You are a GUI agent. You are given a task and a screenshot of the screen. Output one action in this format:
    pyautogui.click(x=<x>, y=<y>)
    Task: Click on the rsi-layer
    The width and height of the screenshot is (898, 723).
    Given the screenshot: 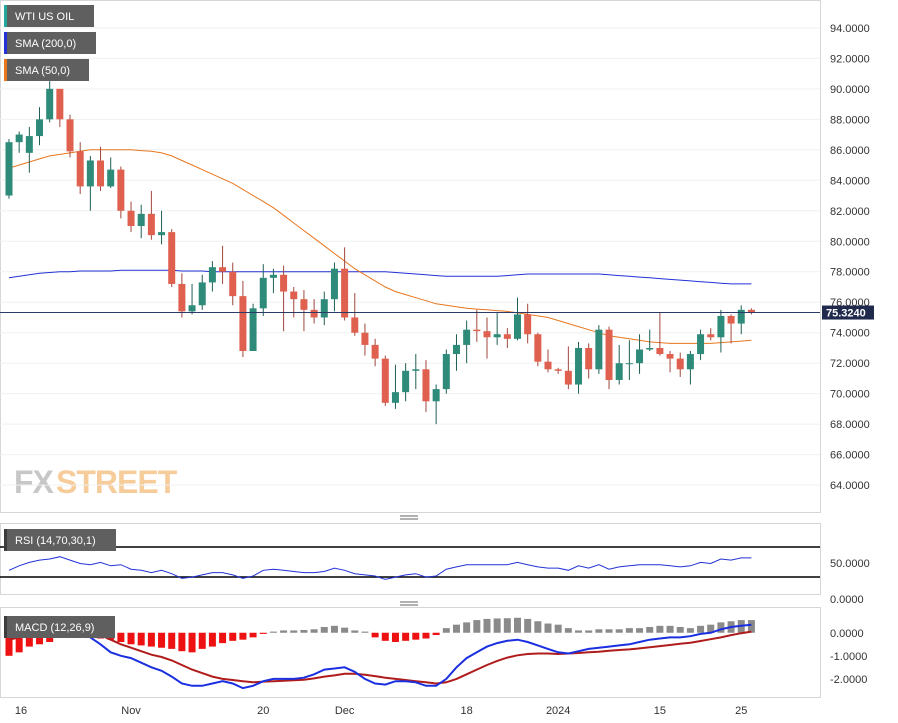 What is the action you would take?
    pyautogui.click(x=380, y=568)
    